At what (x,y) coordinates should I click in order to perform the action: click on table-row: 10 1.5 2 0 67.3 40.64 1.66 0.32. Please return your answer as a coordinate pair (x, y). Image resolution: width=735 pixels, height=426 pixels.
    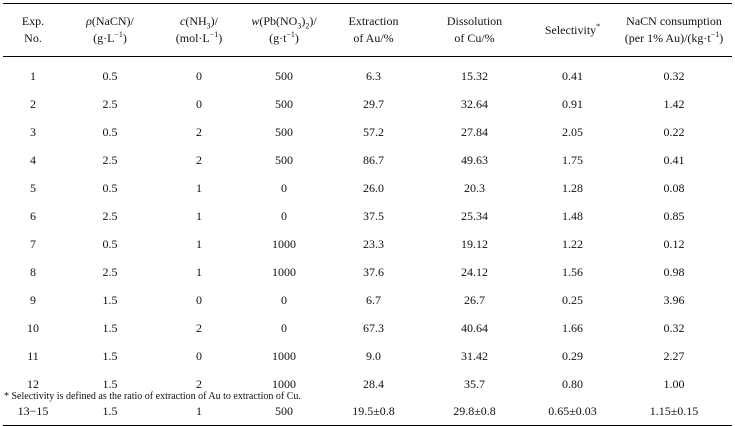
    Looking at the image, I should click on (367, 328).